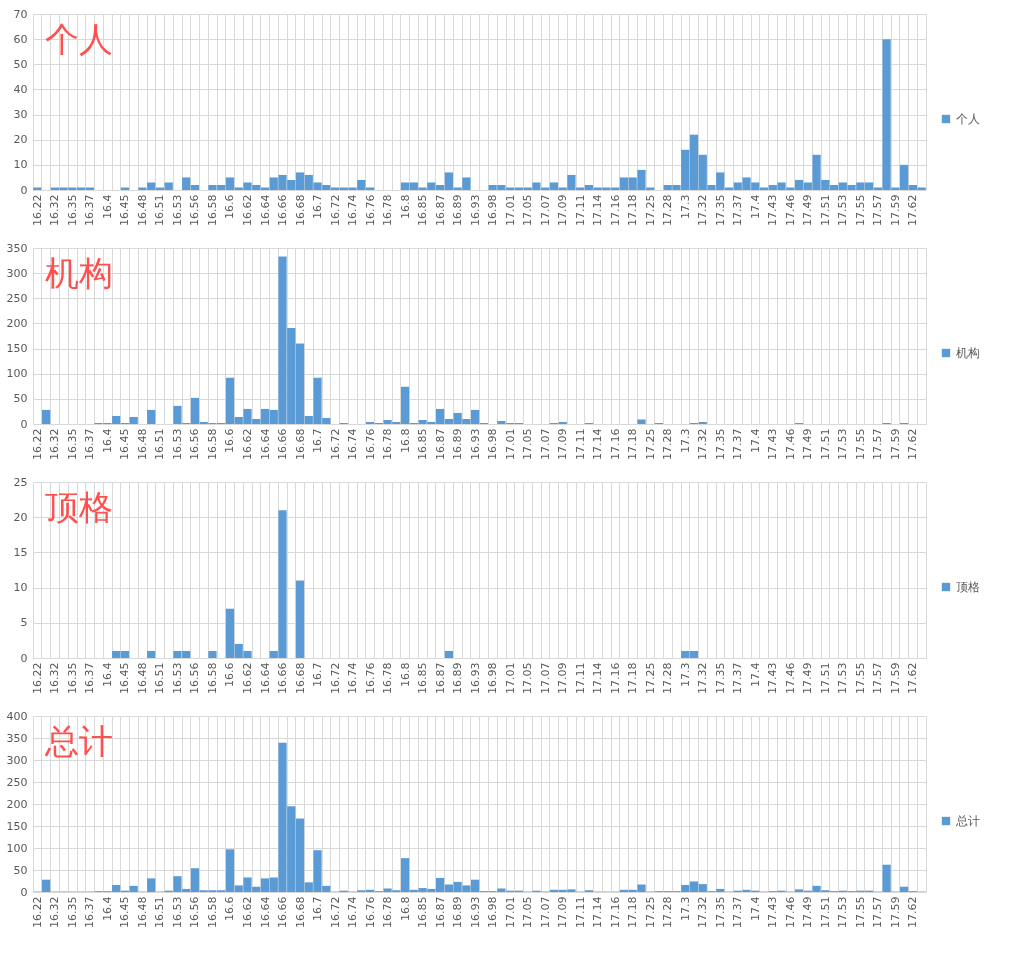 The image size is (1016, 967). What do you see at coordinates (808, 678) in the screenshot?
I see `x-tick-label: 17.49` at bounding box center [808, 678].